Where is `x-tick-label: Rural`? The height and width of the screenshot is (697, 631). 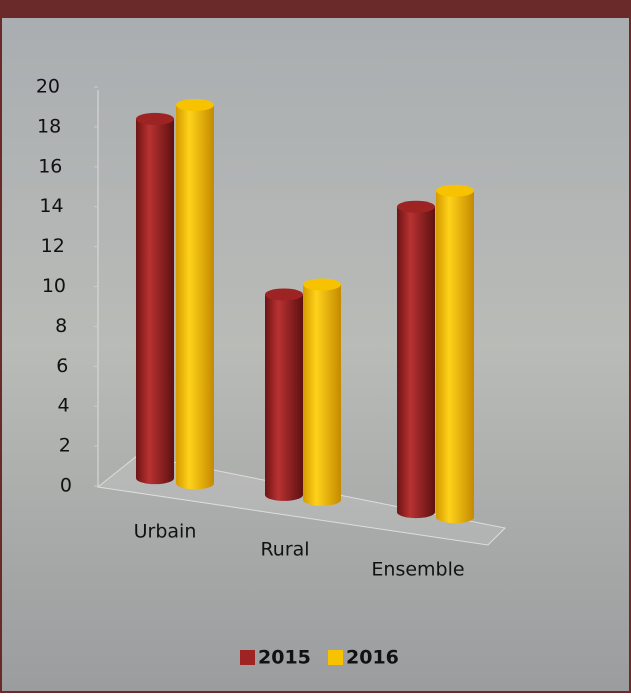
x-tick-label: Rural is located at coordinates (284, 550).